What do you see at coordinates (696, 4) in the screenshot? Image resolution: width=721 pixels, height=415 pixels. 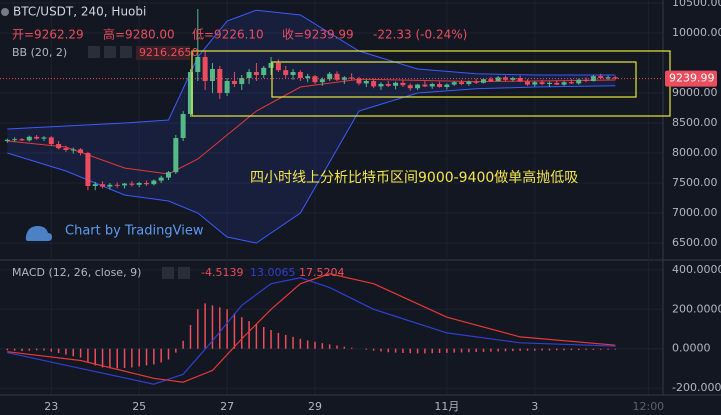 I see `y-tick-label: 10500.00` at bounding box center [696, 4].